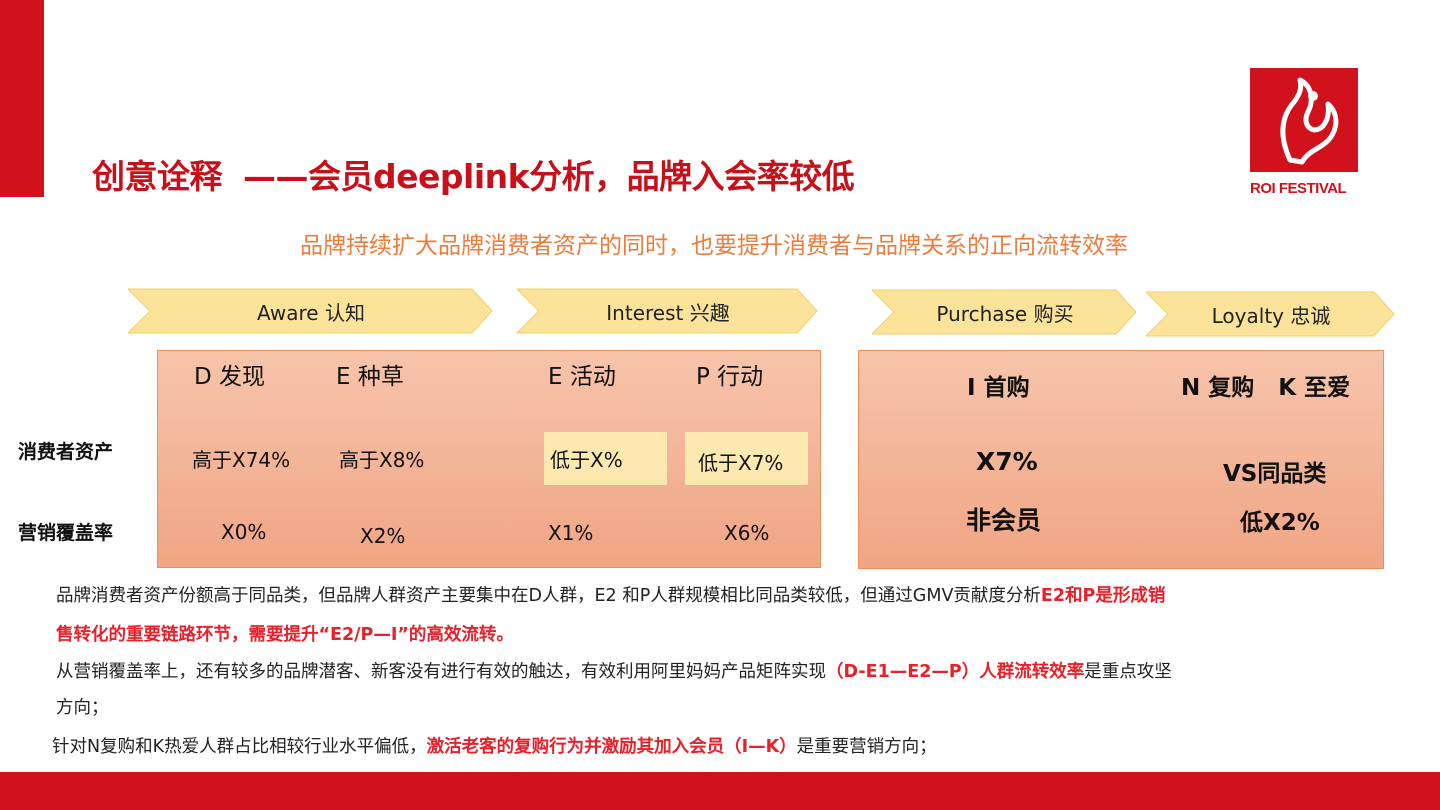 The height and width of the screenshot is (810, 1440). I want to click on row-label-coverage: 营销覆盖率, so click(66, 533).